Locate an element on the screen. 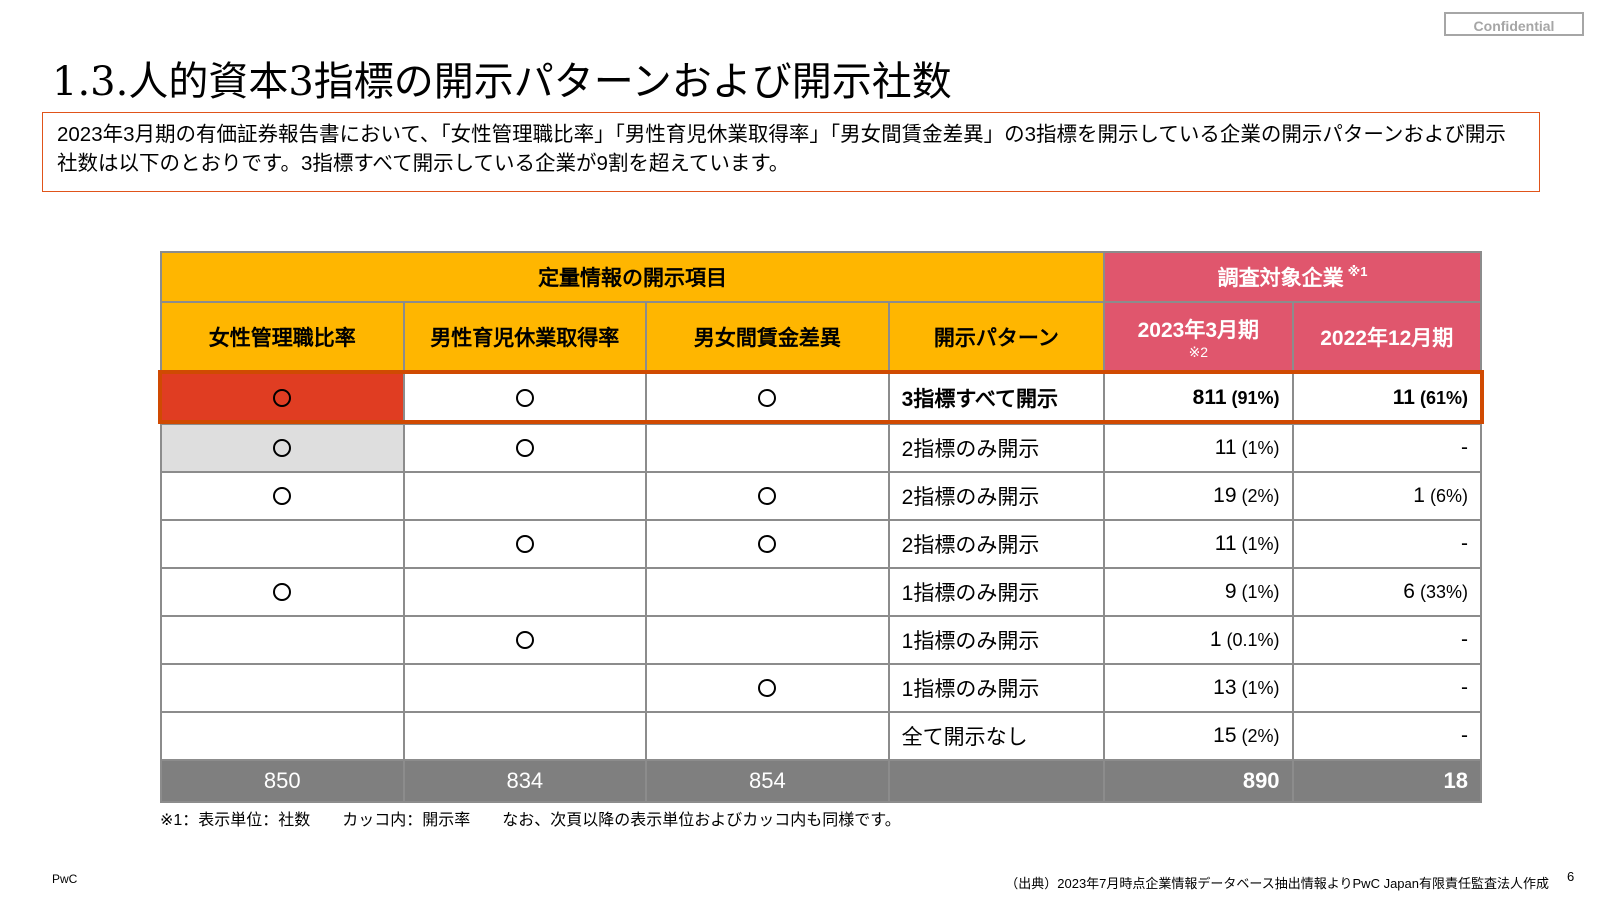 The width and height of the screenshot is (1621, 911). count-value: 6 is located at coordinates (1409, 591).